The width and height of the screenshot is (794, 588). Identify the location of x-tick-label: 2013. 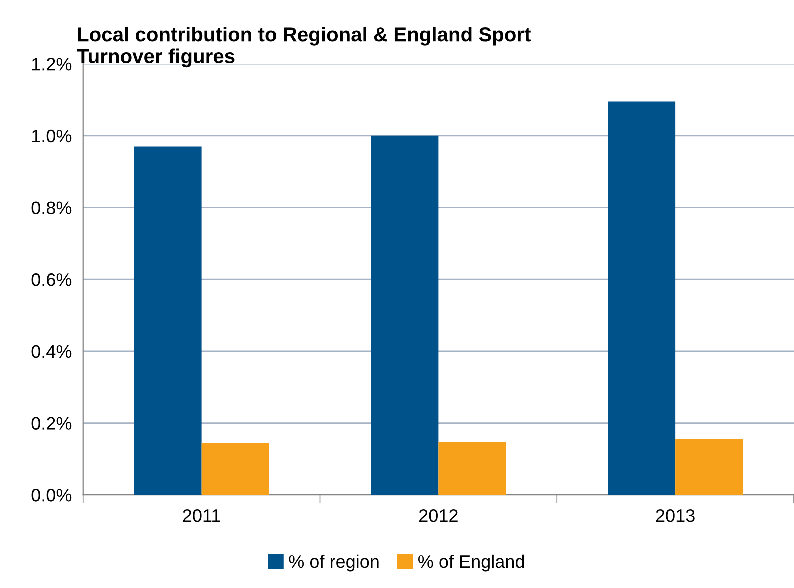
(675, 515).